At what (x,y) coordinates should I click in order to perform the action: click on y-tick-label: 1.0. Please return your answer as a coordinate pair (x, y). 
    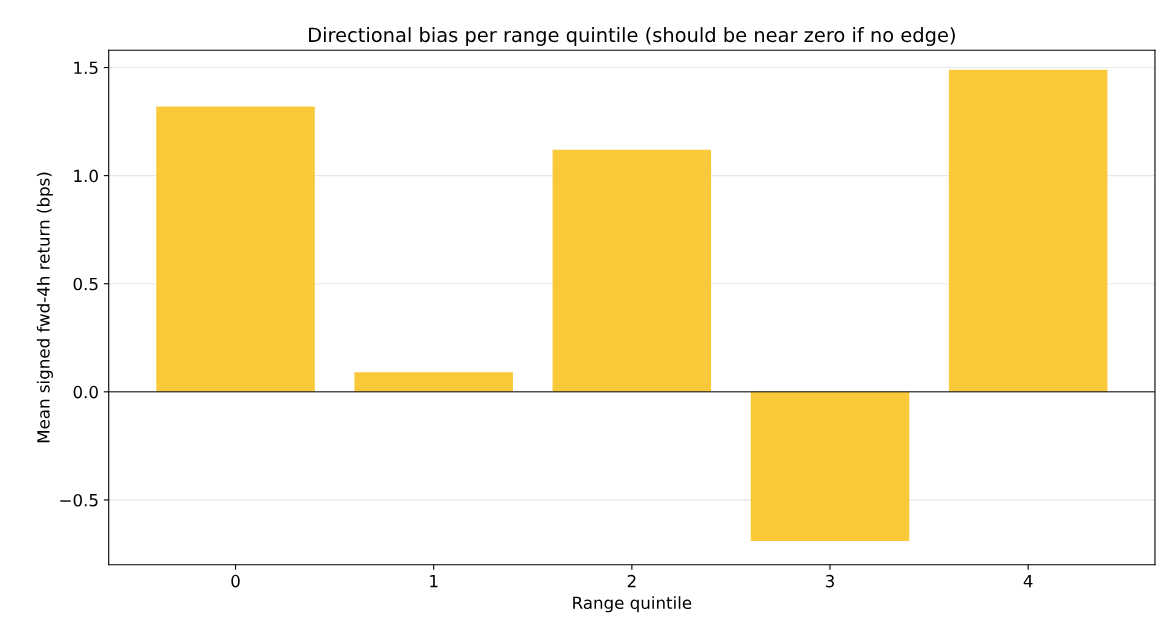
    Looking at the image, I should click on (86, 176).